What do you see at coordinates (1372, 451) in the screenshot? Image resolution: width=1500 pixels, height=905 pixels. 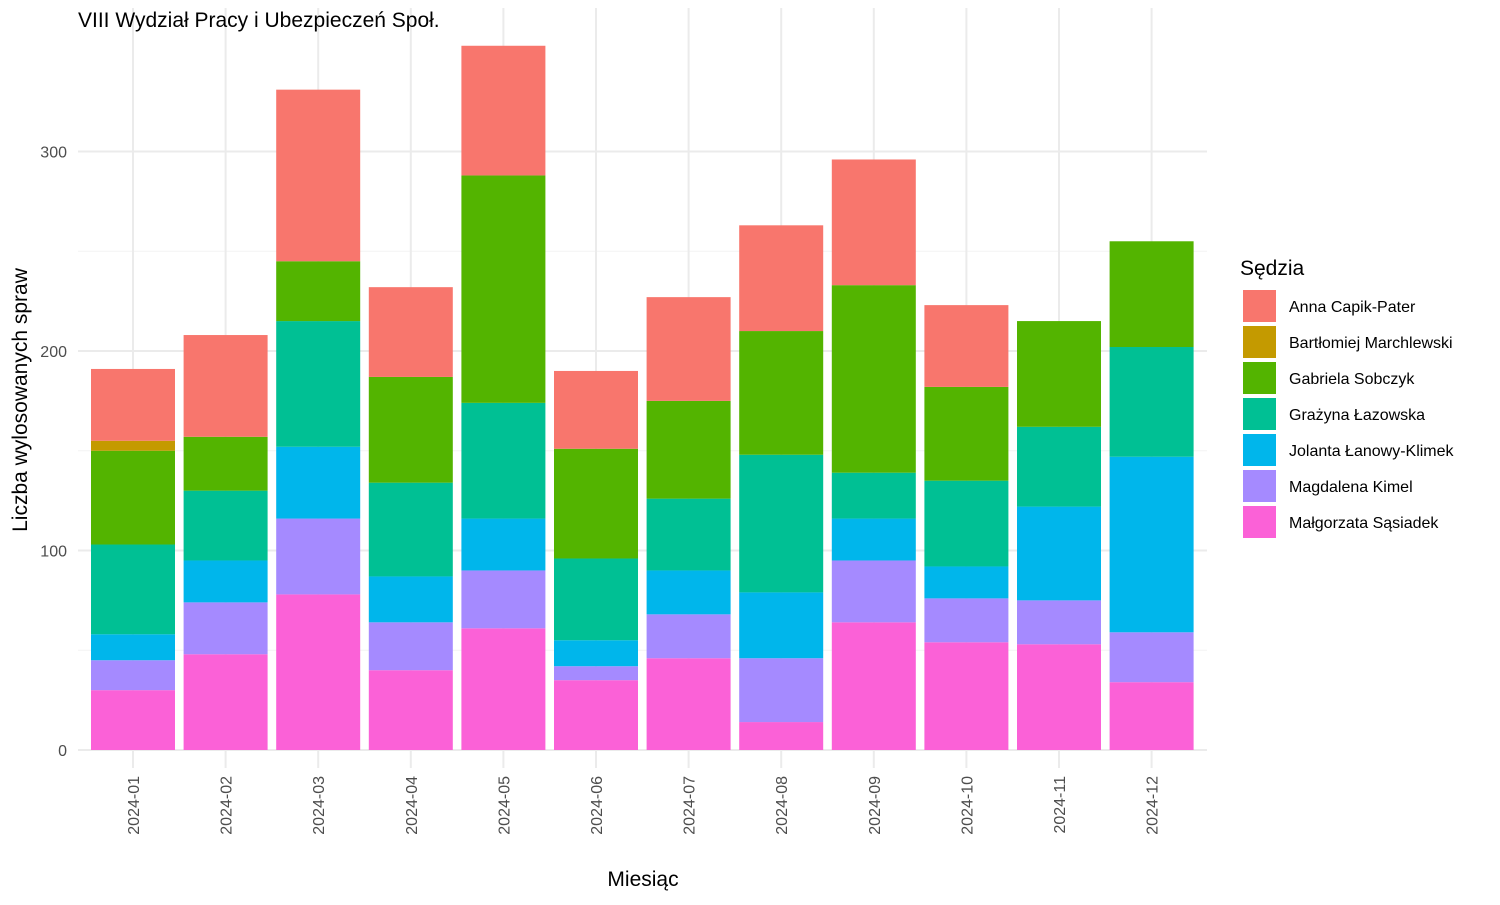 I see `legend-label: Jolanta Łanowy-Klimek` at bounding box center [1372, 451].